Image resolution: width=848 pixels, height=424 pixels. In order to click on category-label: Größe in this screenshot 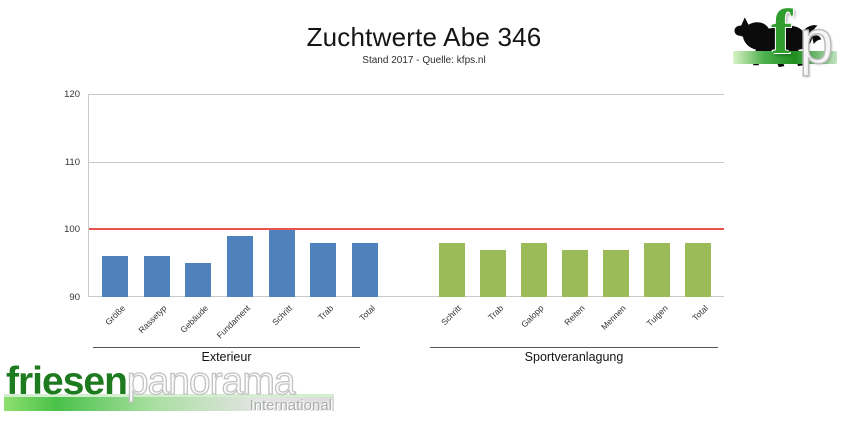, I will do `click(114, 315)`.